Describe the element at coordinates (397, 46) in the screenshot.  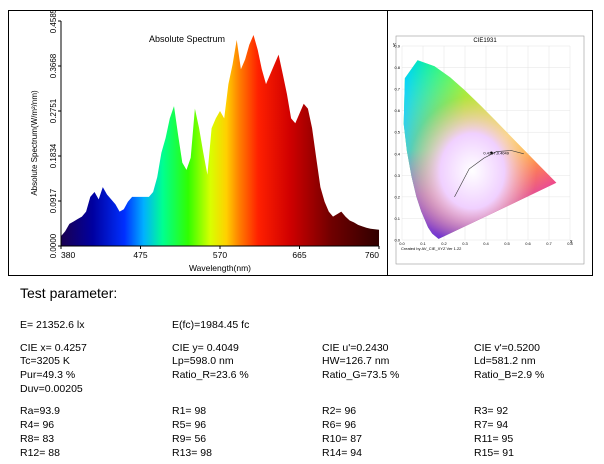
I see `cie-y-tick-label: 0.9` at that location.